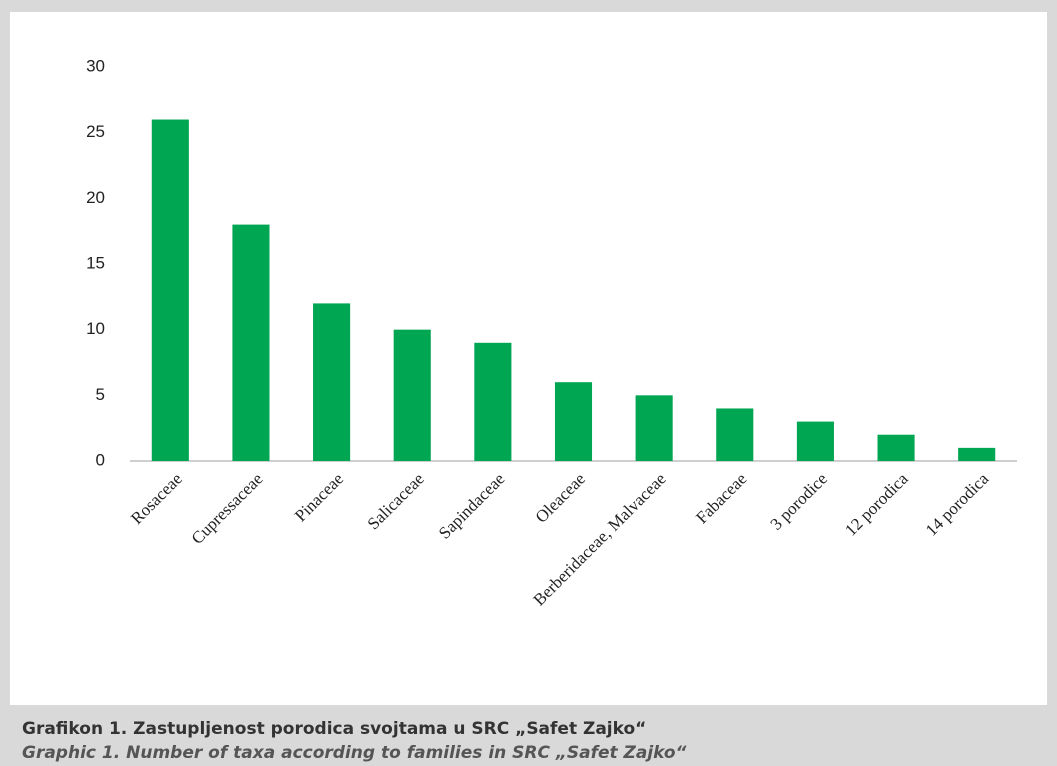 The height and width of the screenshot is (766, 1057). What do you see at coordinates (95, 262) in the screenshot?
I see `y-tick-label: 15` at bounding box center [95, 262].